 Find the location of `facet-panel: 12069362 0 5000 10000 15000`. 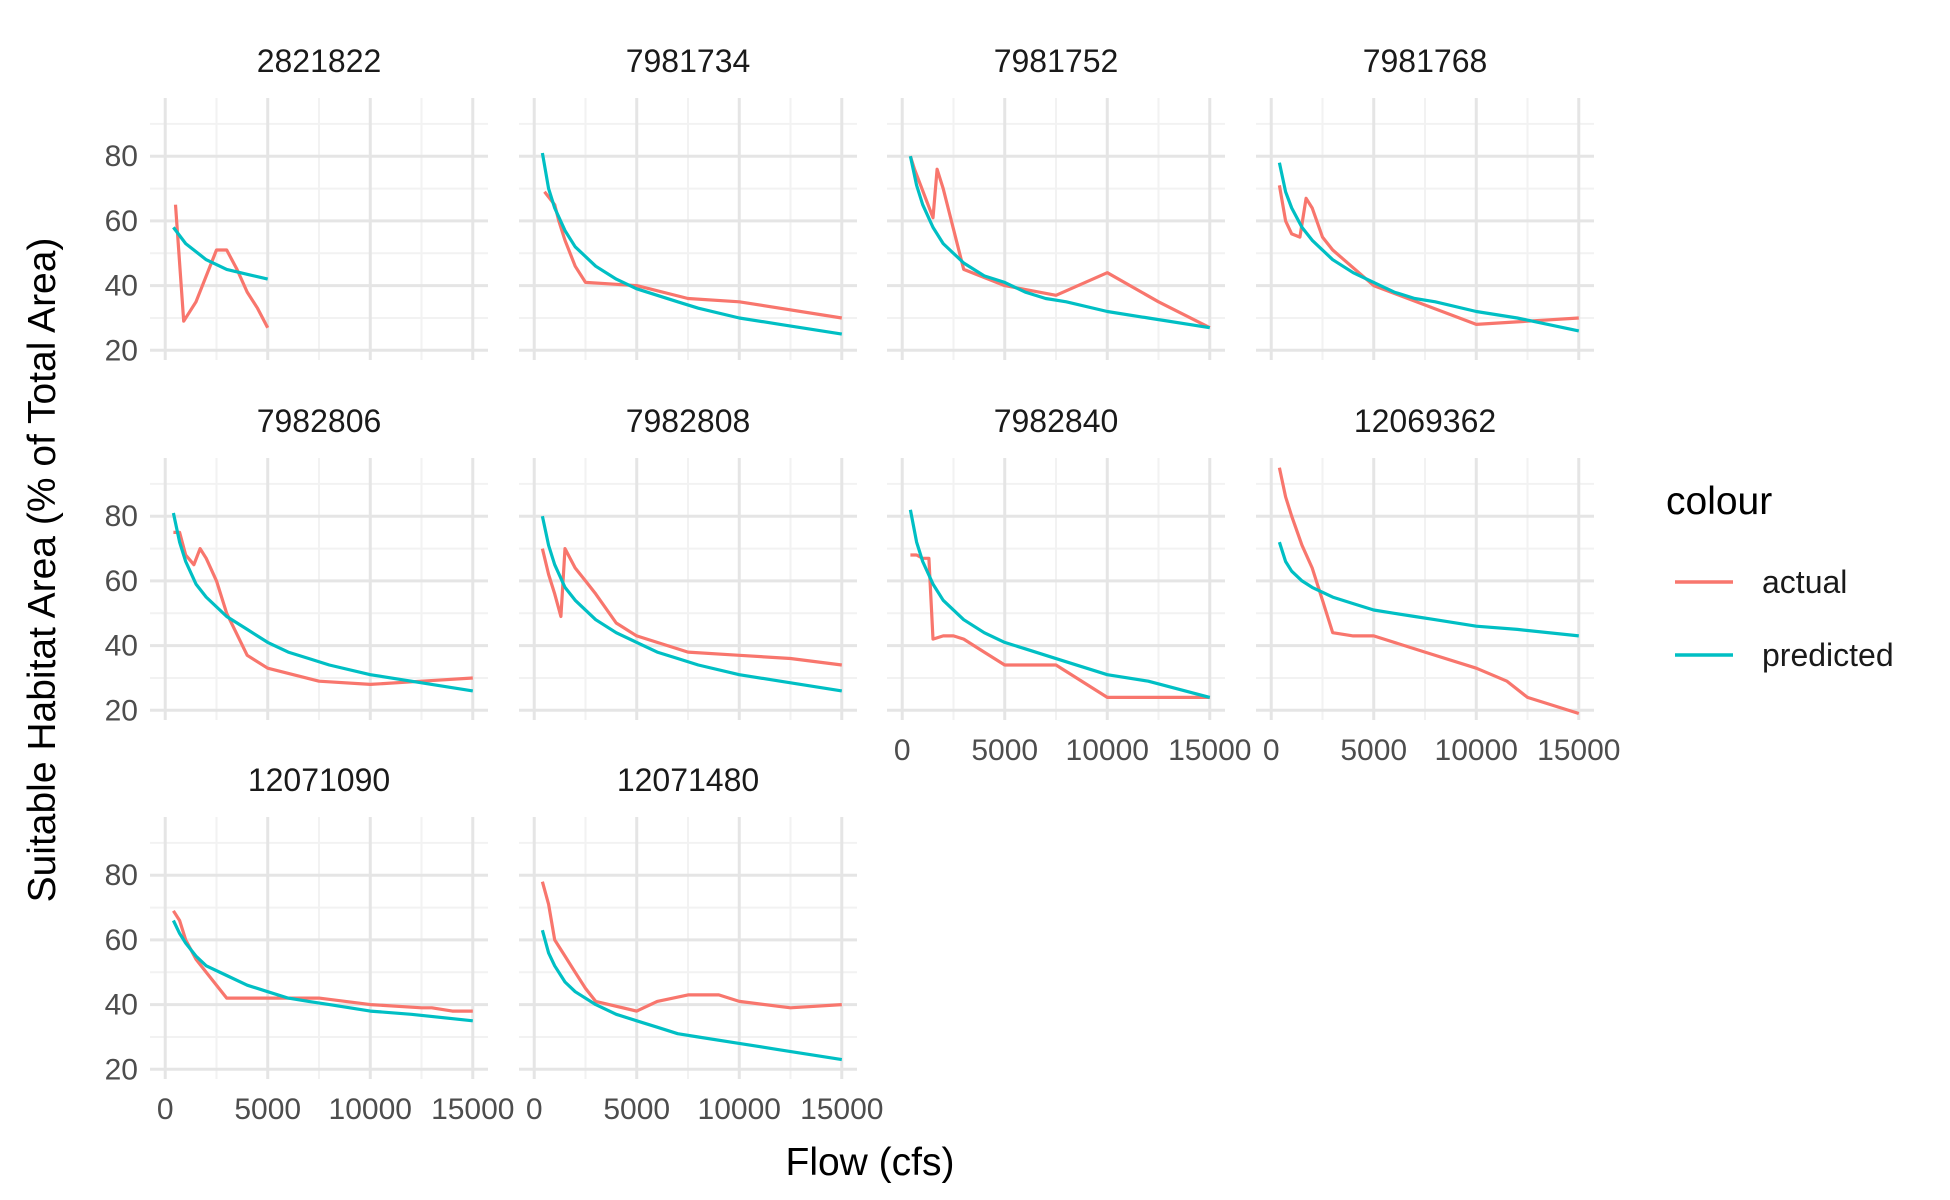

facet-panel: 12069362 0 5000 10000 15000 is located at coordinates (1438, 585).